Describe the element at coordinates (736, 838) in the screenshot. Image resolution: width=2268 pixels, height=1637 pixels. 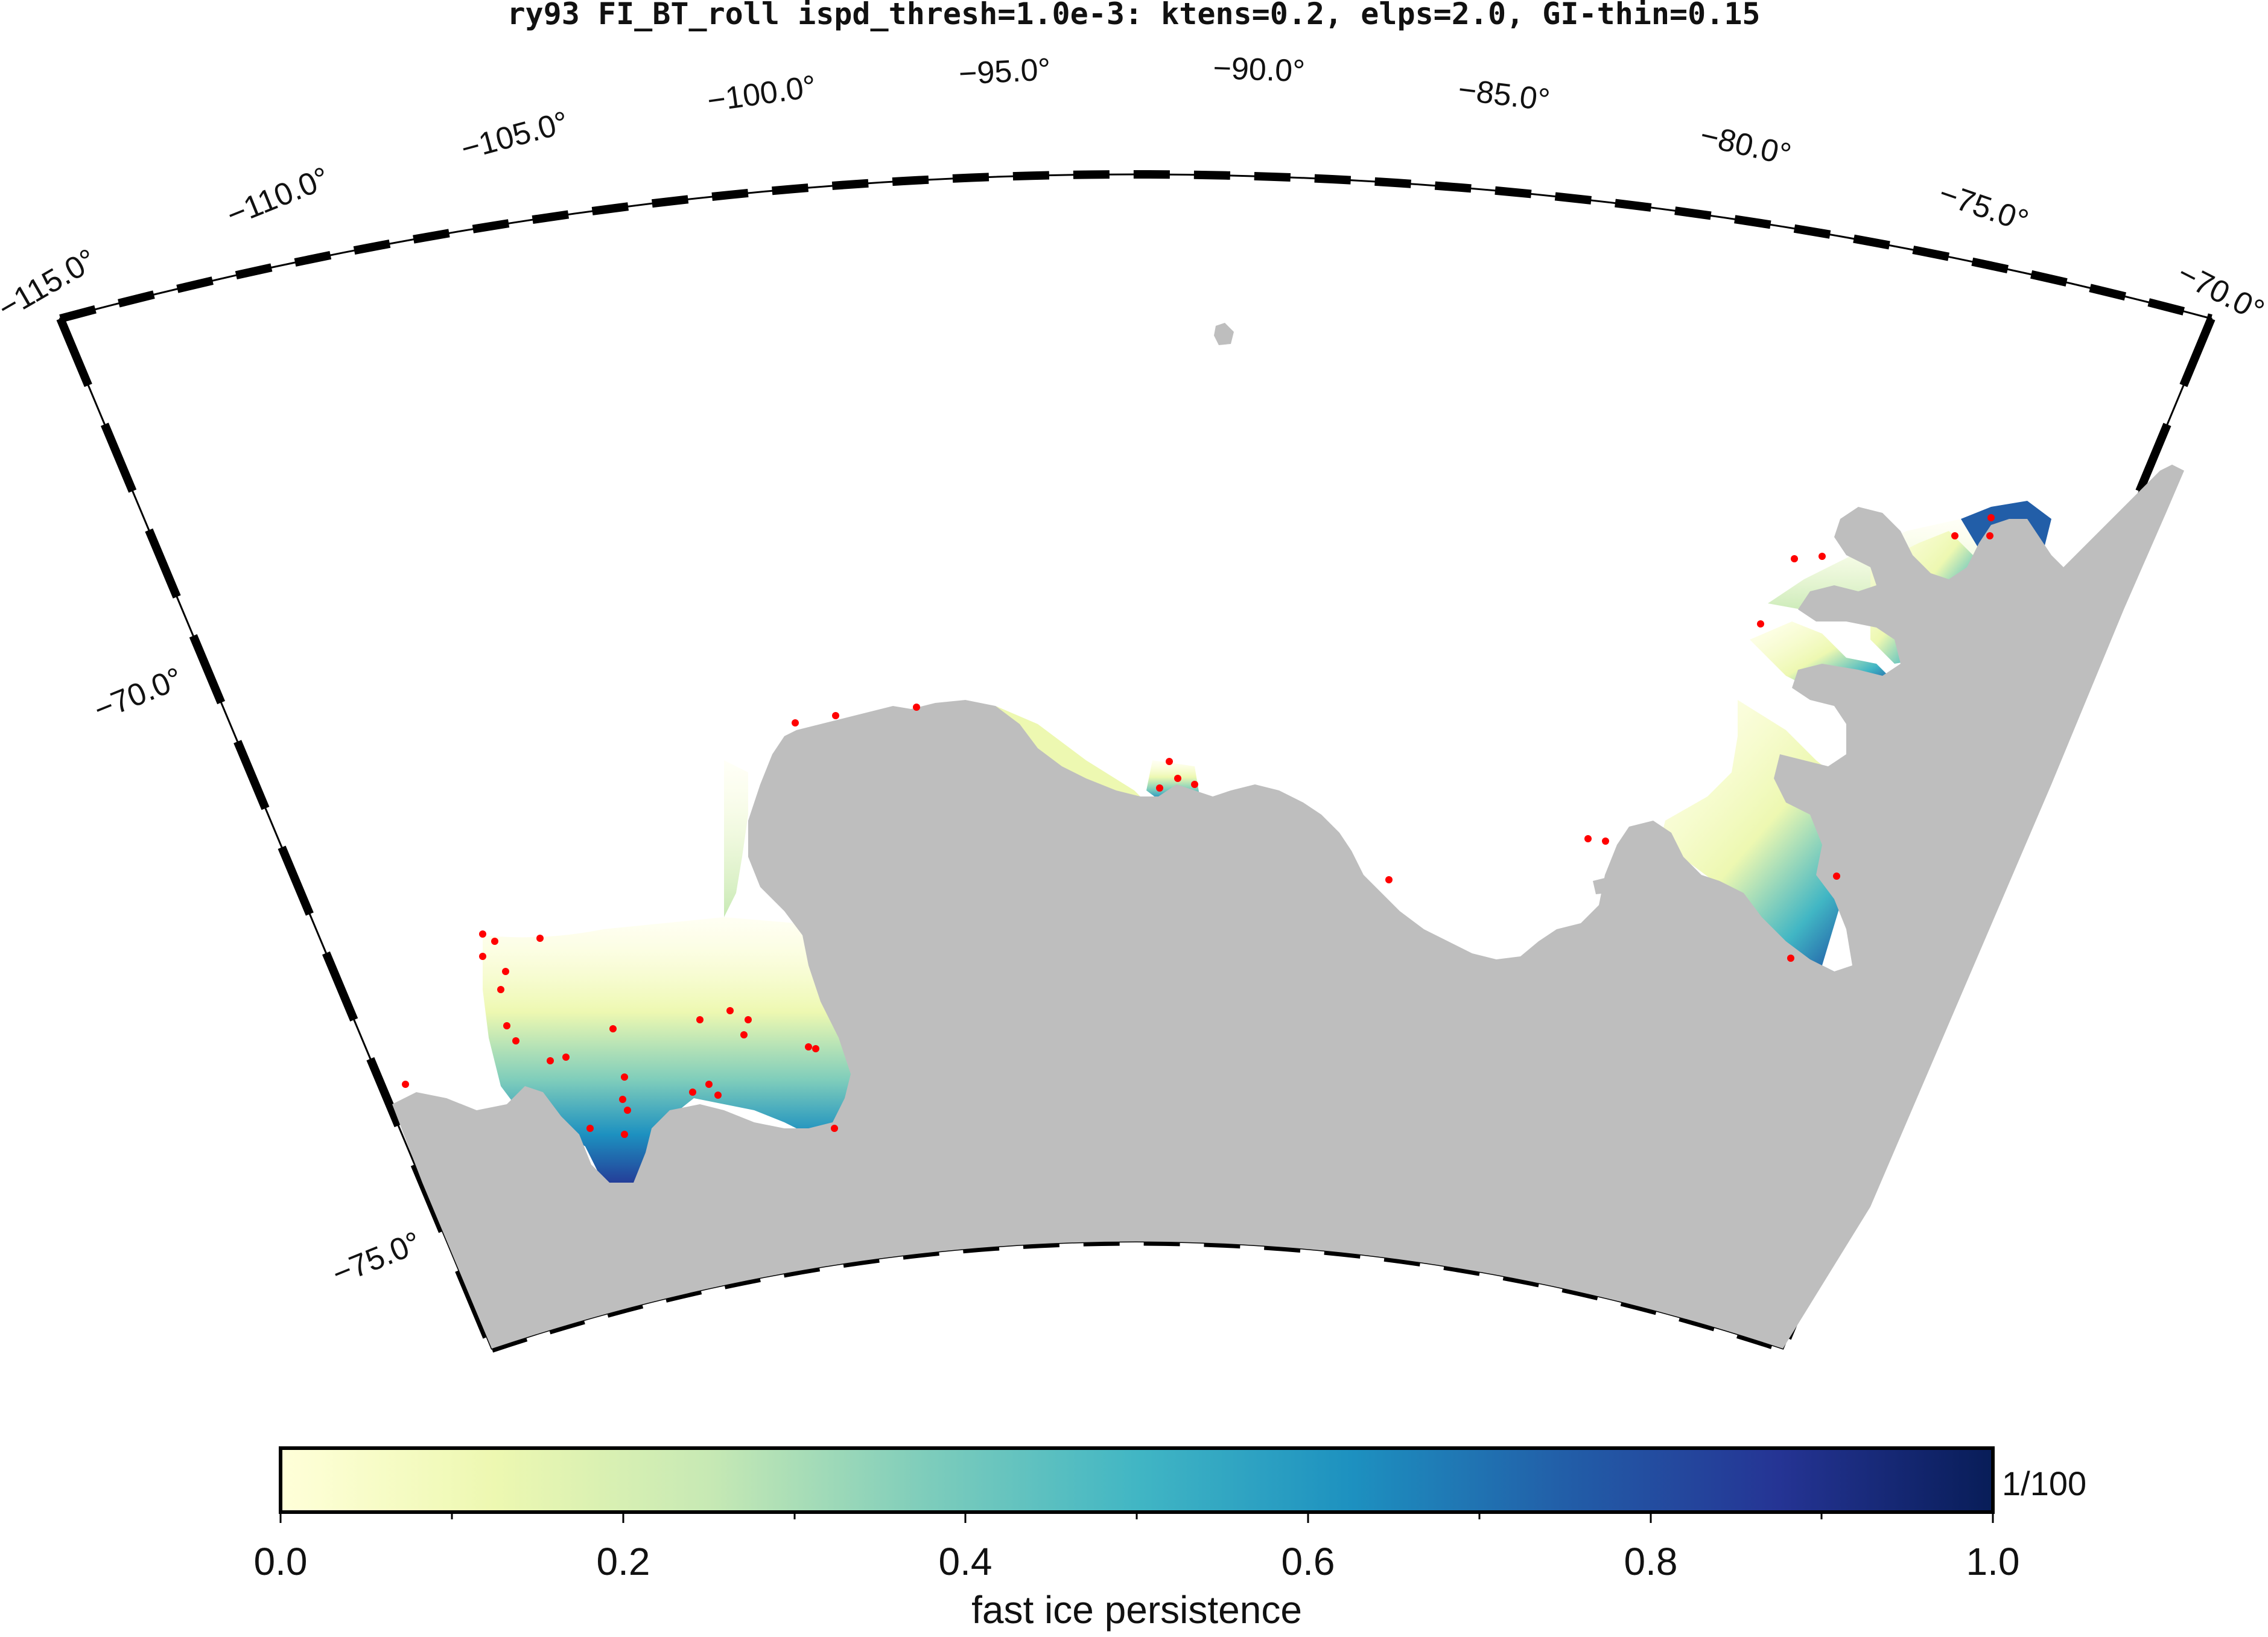
I see `fast-ice-west-edge` at that location.